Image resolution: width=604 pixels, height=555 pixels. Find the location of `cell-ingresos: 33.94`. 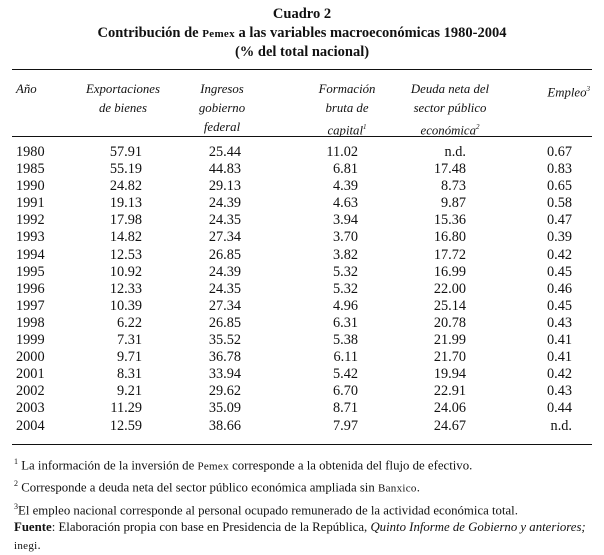

cell-ingresos: 33.94 is located at coordinates (224, 374).